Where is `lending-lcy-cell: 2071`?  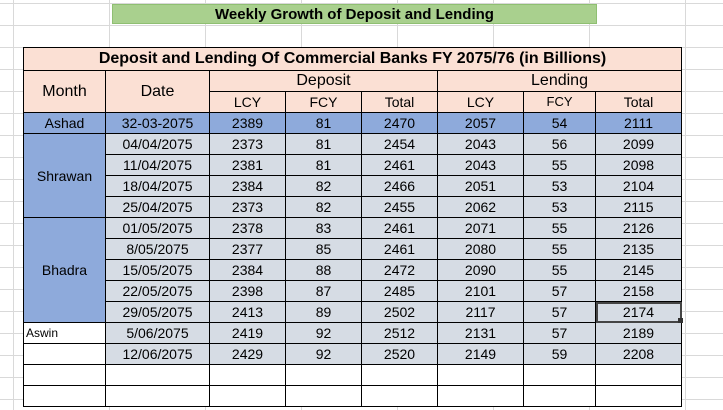
lending-lcy-cell: 2071 is located at coordinates (480, 228).